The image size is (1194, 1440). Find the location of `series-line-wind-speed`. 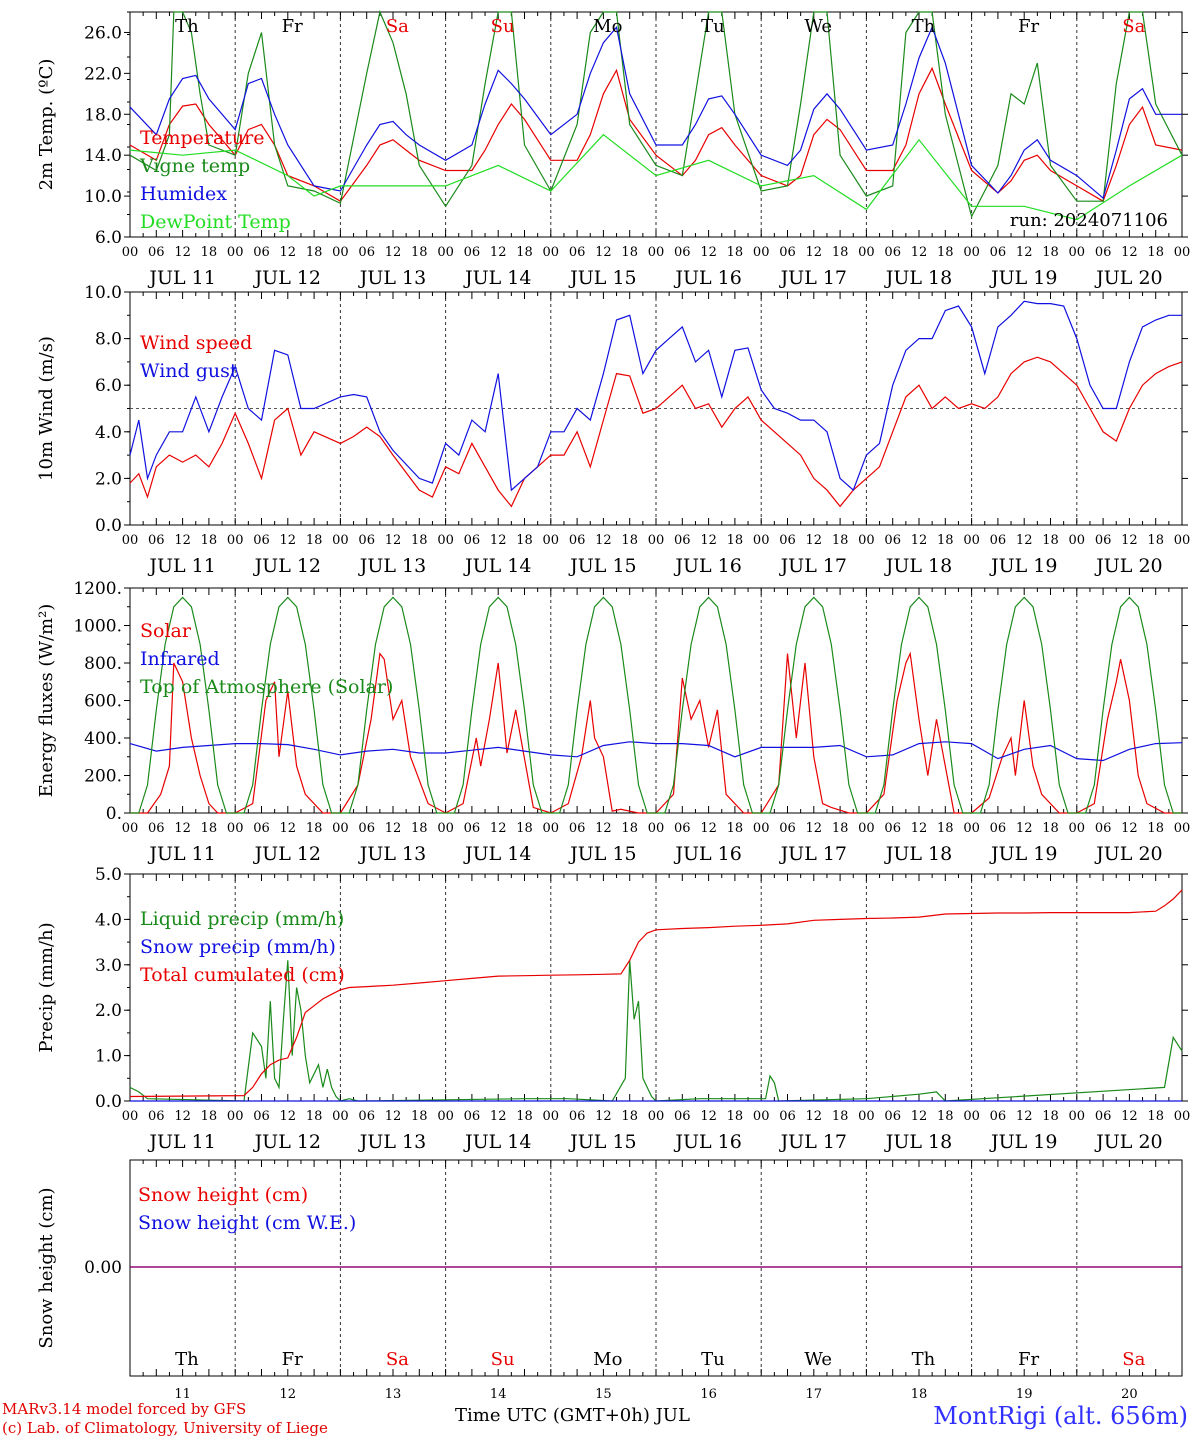

series-line-wind-speed is located at coordinates (656, 432).